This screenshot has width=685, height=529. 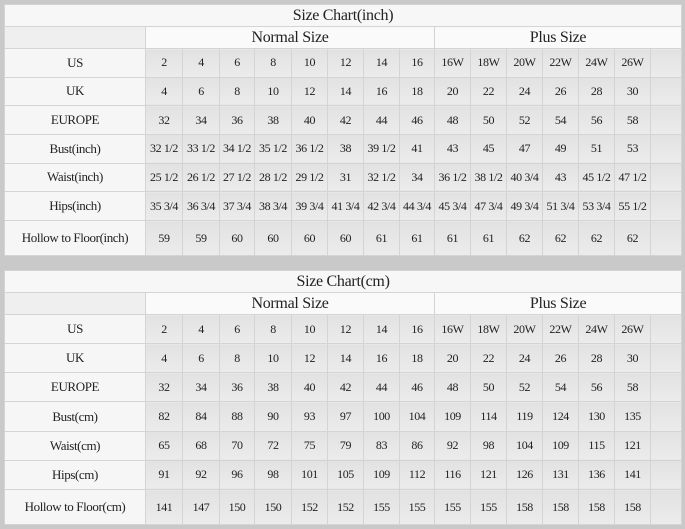 I want to click on size-cell: 150, so click(x=273, y=507).